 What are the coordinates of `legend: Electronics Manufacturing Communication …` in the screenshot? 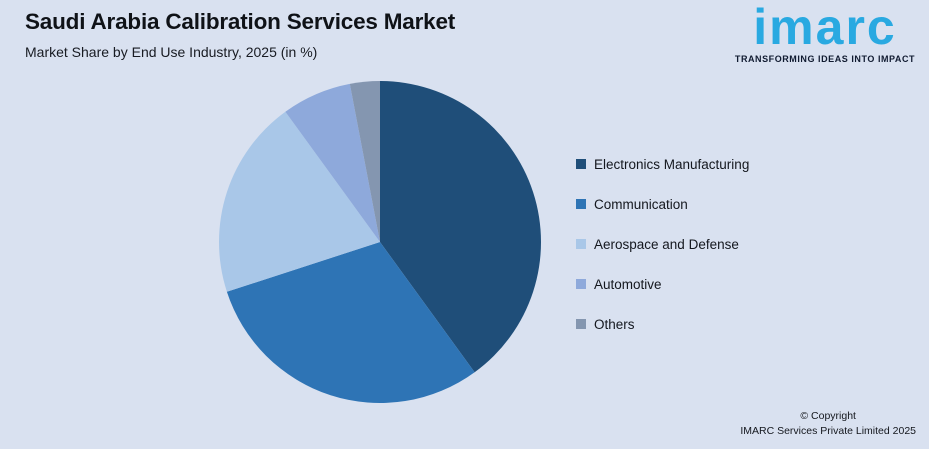 It's located at (662, 244).